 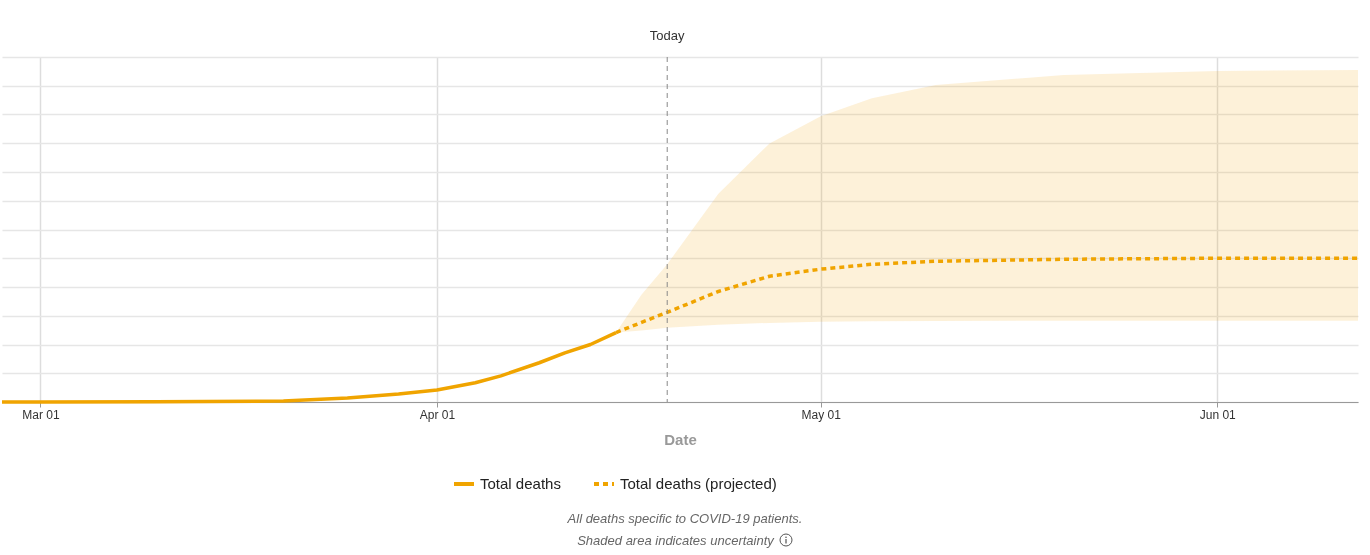 What do you see at coordinates (821, 414) in the screenshot?
I see `x-tick-label: May 01` at bounding box center [821, 414].